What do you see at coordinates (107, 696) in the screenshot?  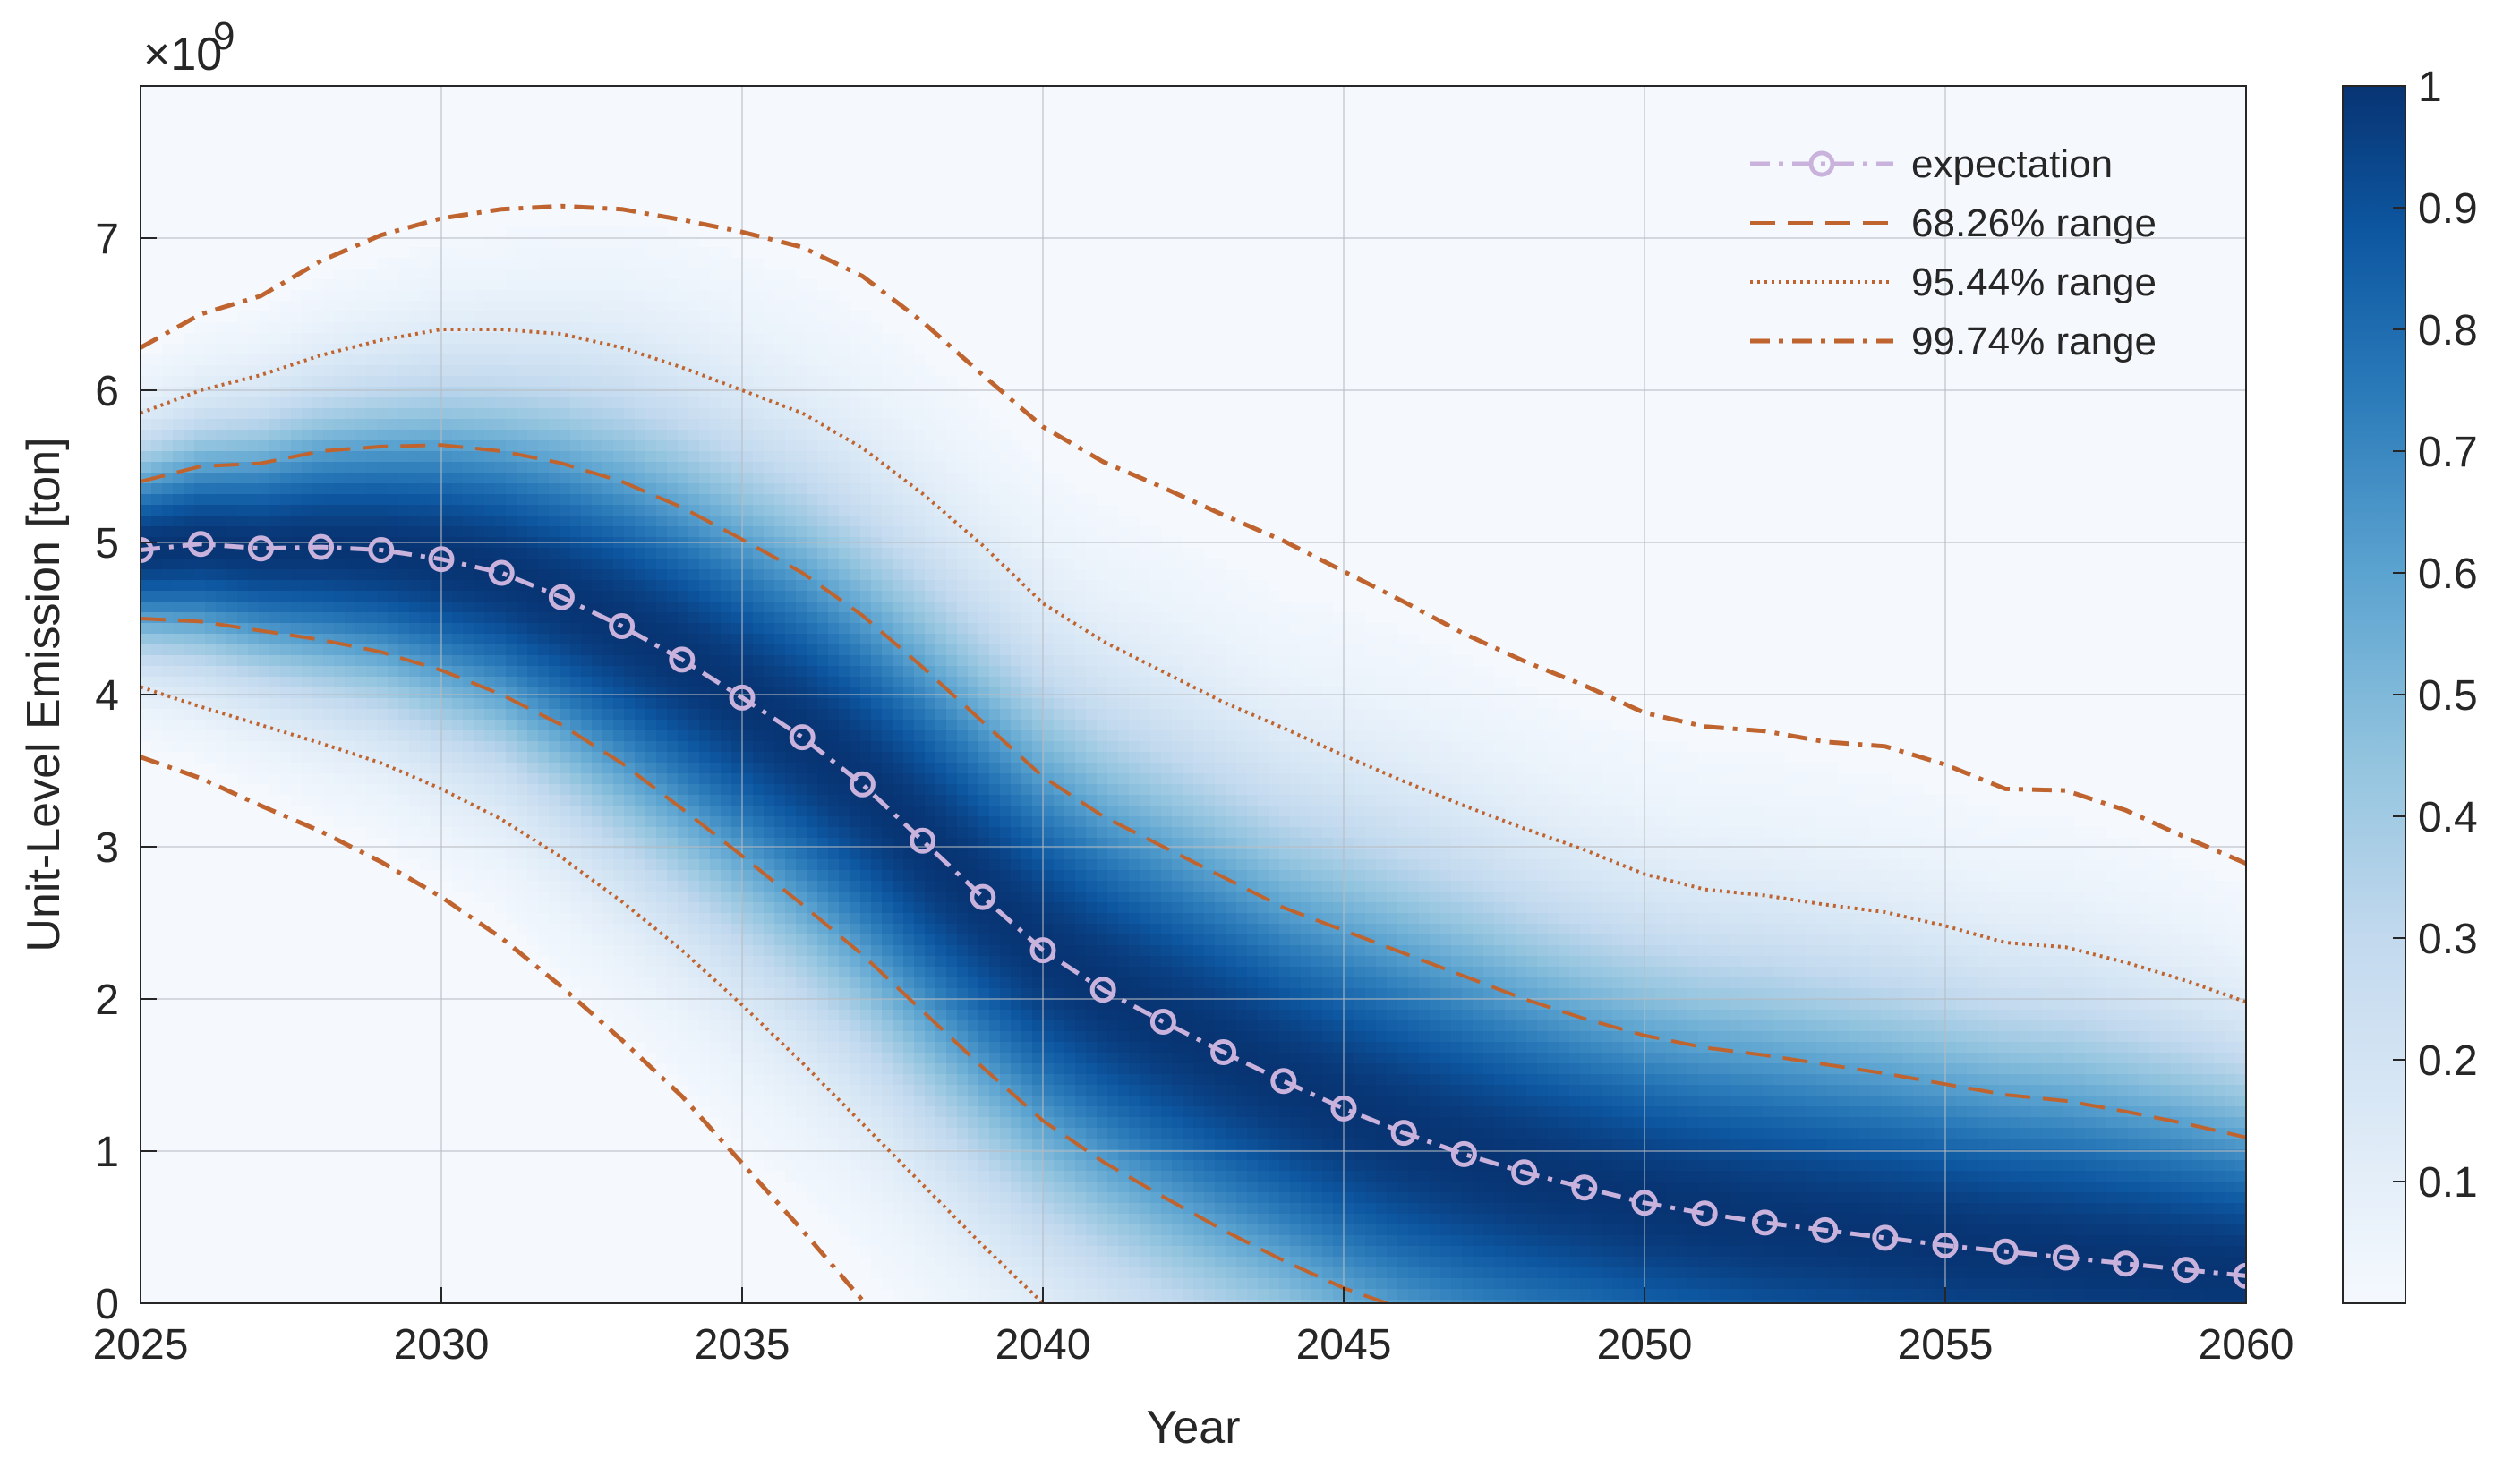 I see `y-tick-label: 4` at bounding box center [107, 696].